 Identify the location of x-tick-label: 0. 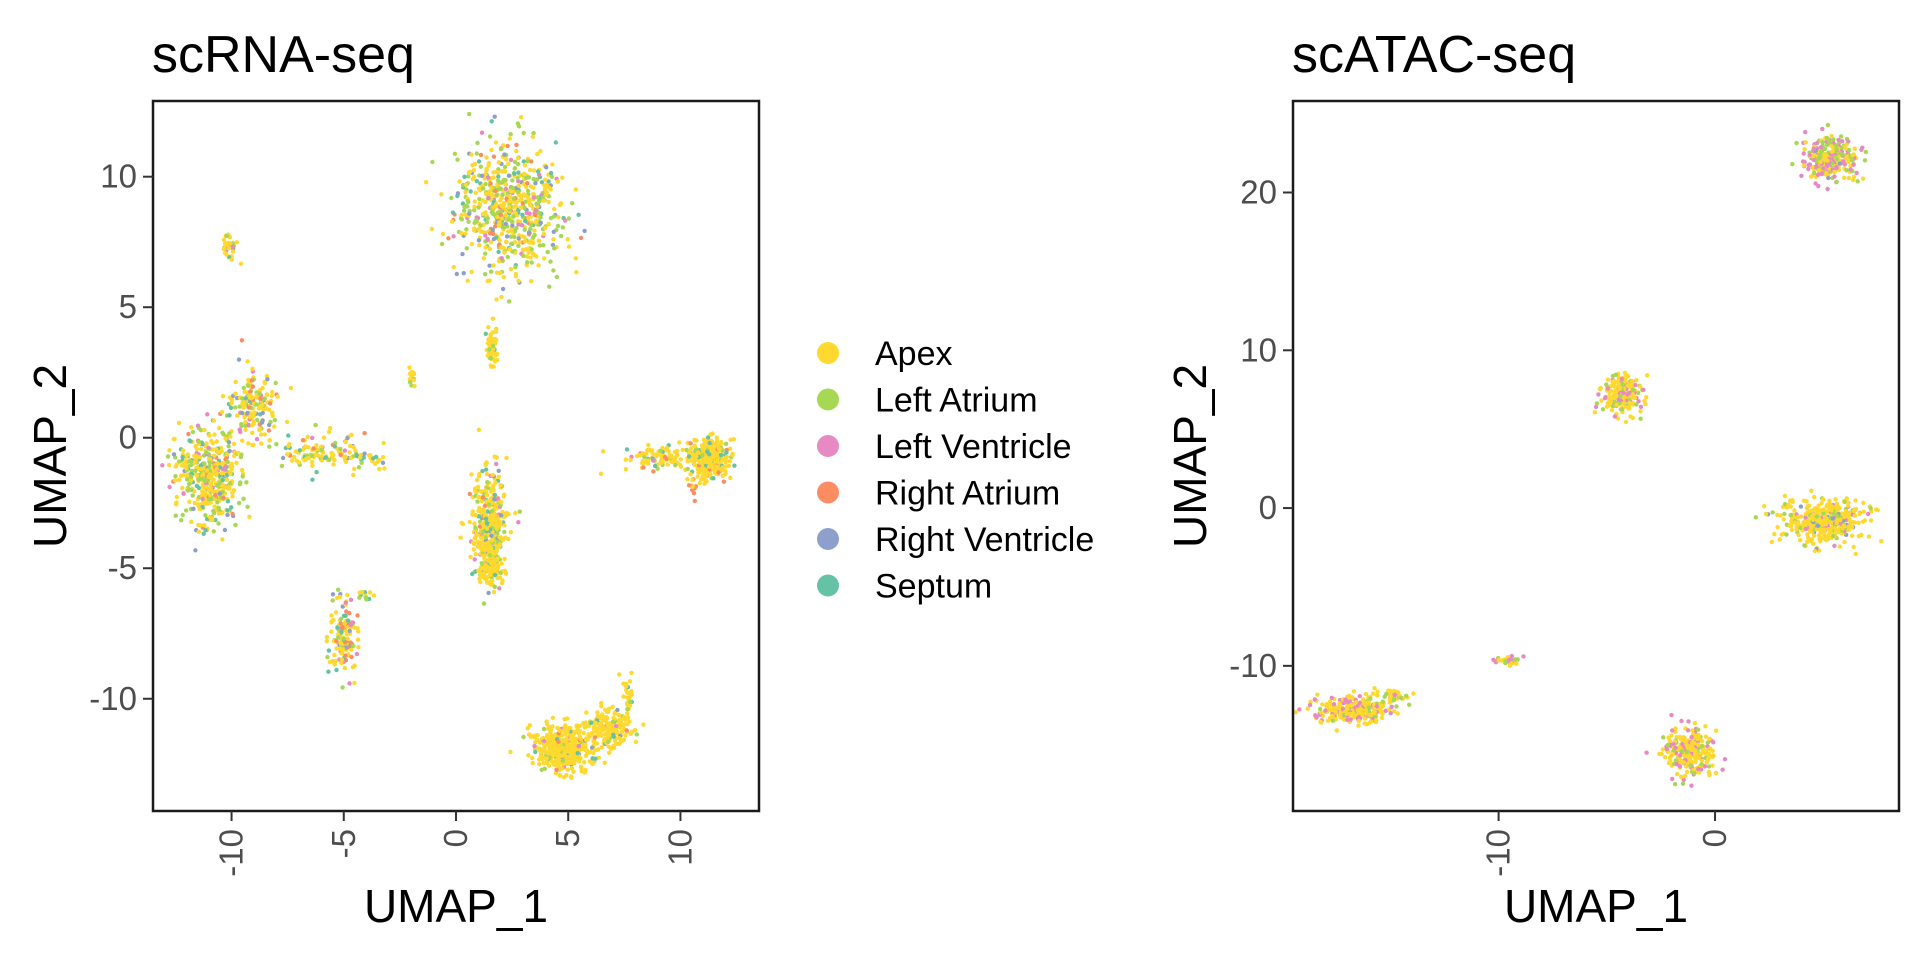
(455, 838).